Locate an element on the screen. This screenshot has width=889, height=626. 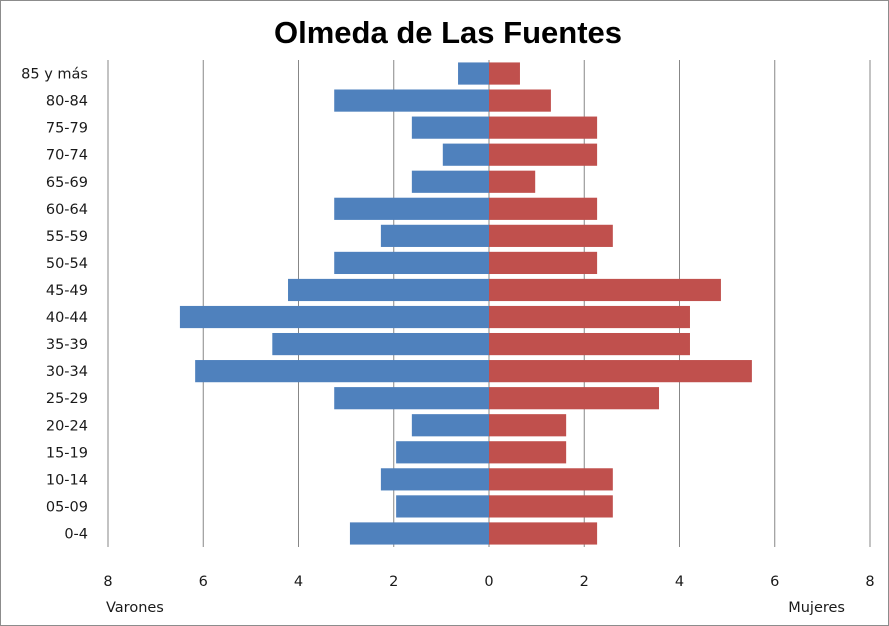
category-label: 70-74 is located at coordinates (67, 156).